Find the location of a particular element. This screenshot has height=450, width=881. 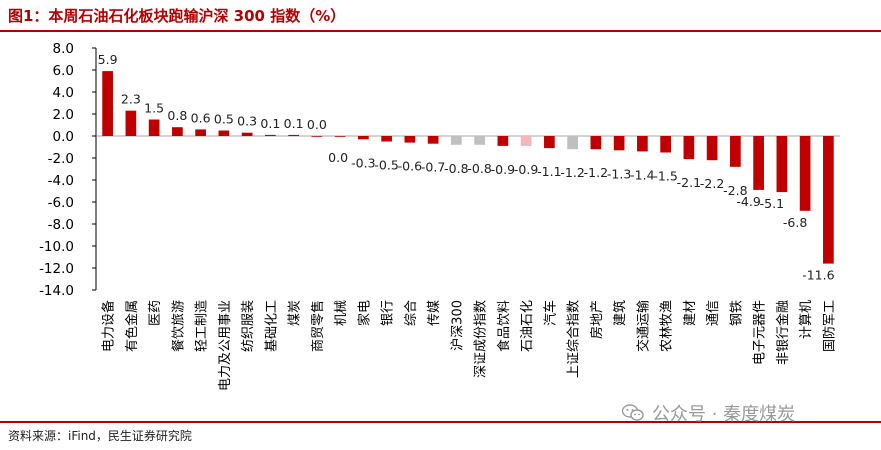

category-label: 医药 is located at coordinates (155, 313).